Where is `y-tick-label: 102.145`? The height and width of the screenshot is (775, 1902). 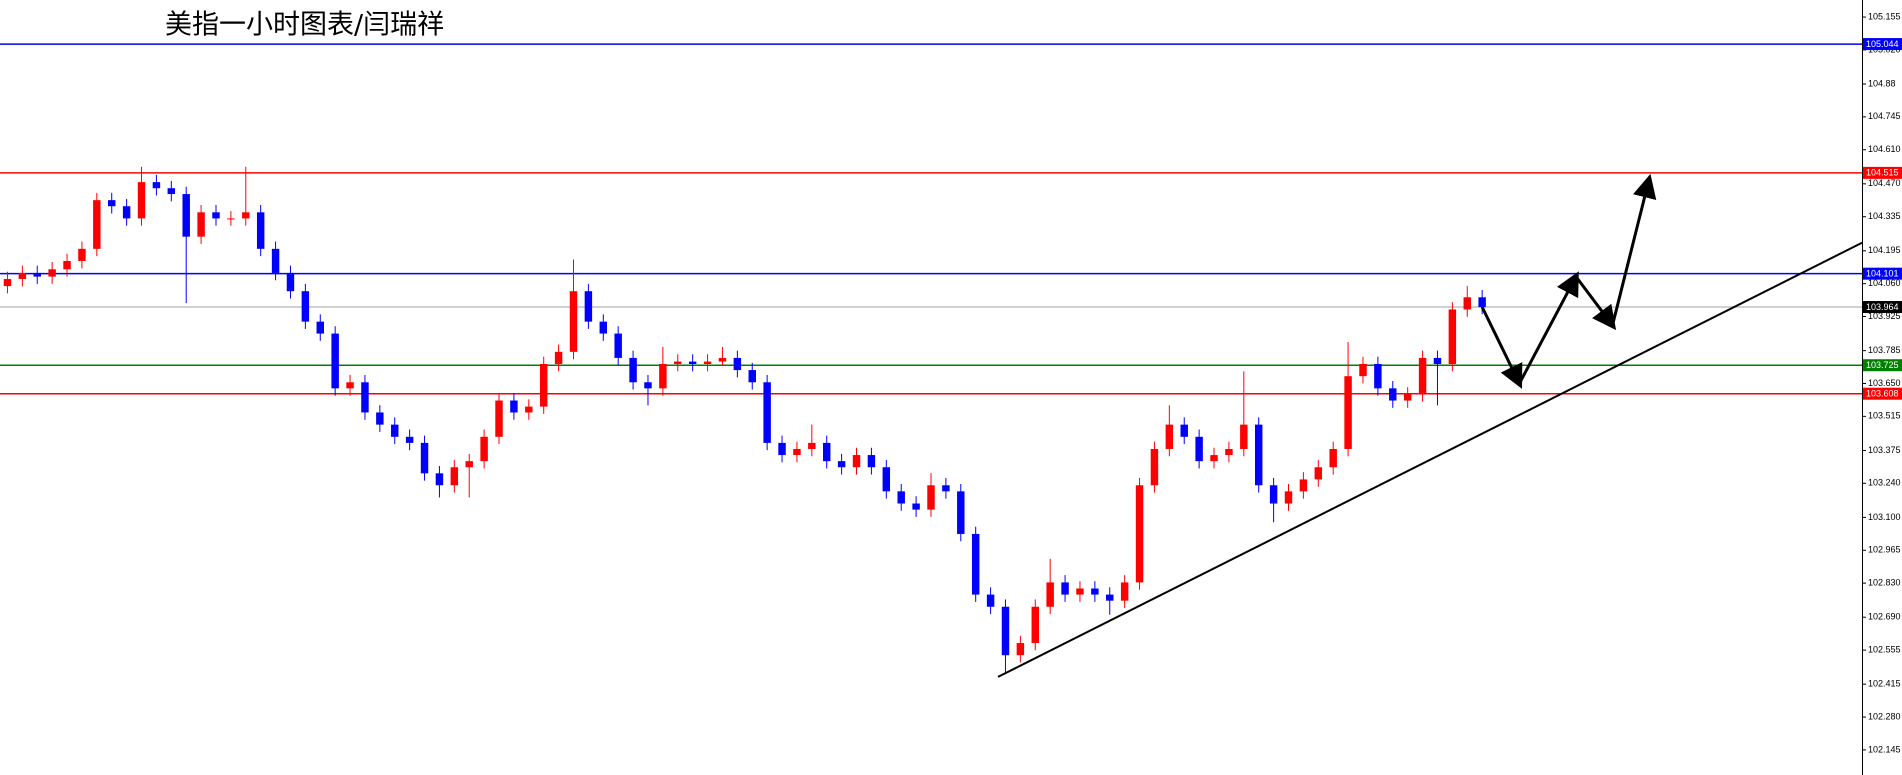 y-tick-label: 102.145 is located at coordinates (1884, 749).